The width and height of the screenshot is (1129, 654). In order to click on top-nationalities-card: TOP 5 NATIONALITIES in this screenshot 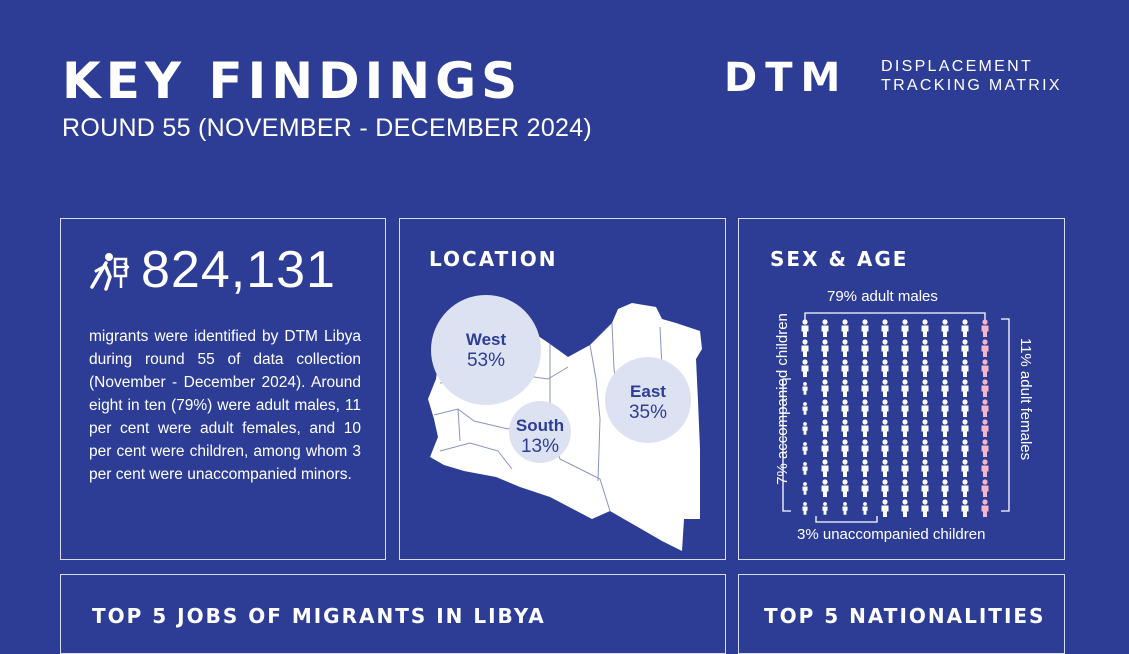, I will do `click(901, 614)`.